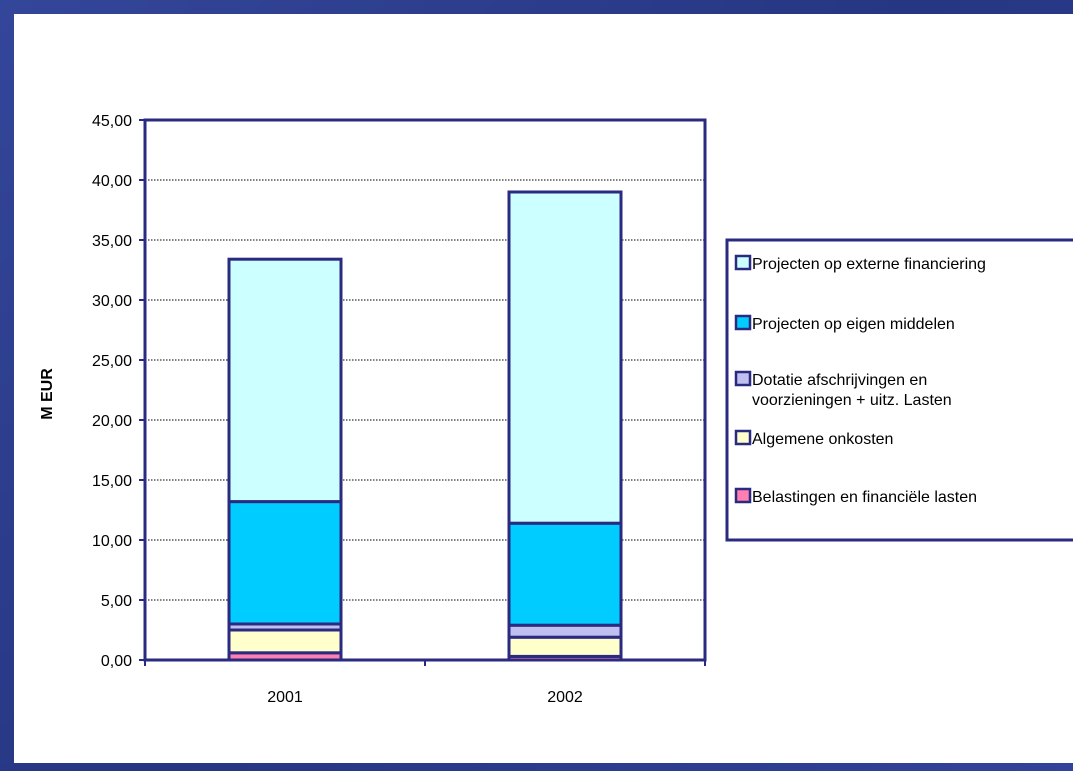  I want to click on y-tick-label: 40,00, so click(112, 181).